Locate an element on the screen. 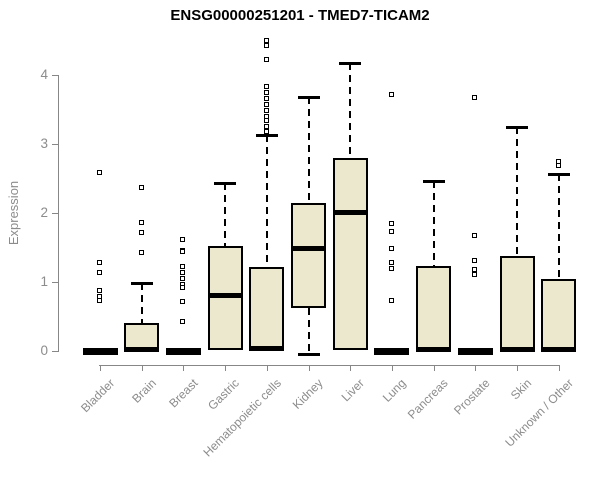  x-tick-label: Gastric is located at coordinates (224, 394).